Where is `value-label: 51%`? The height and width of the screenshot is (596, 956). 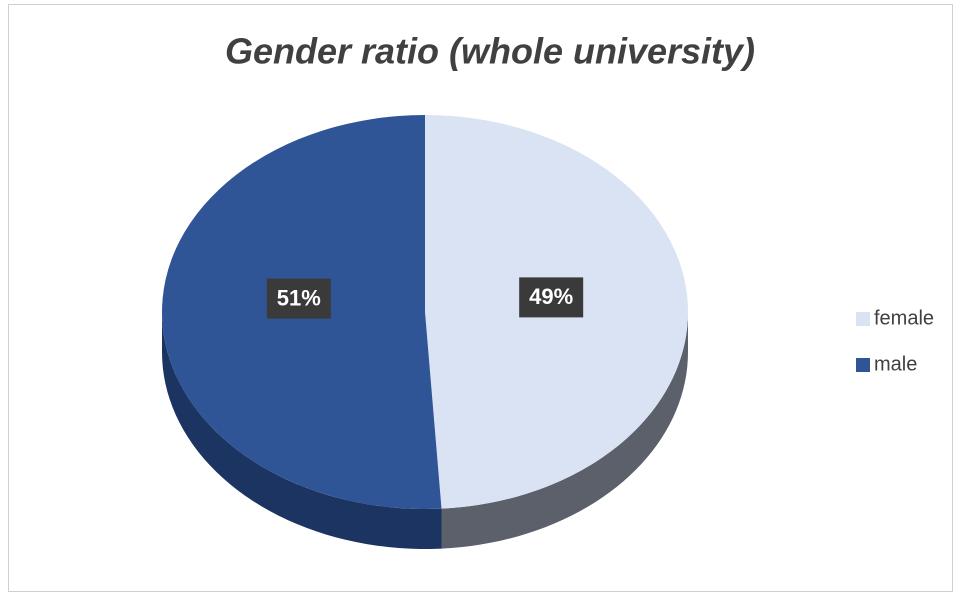
value-label: 51% is located at coordinates (299, 297).